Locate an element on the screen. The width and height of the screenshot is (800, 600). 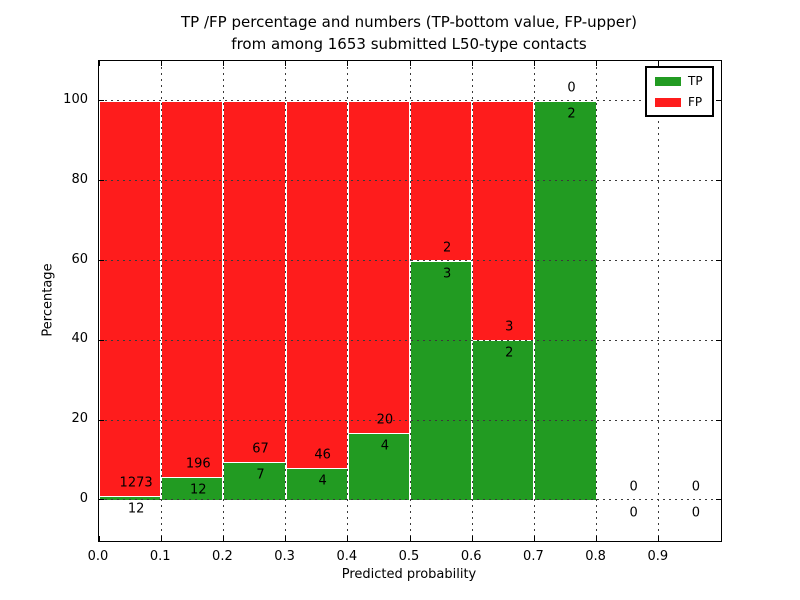
x-tick-label: 0.3 is located at coordinates (284, 556).